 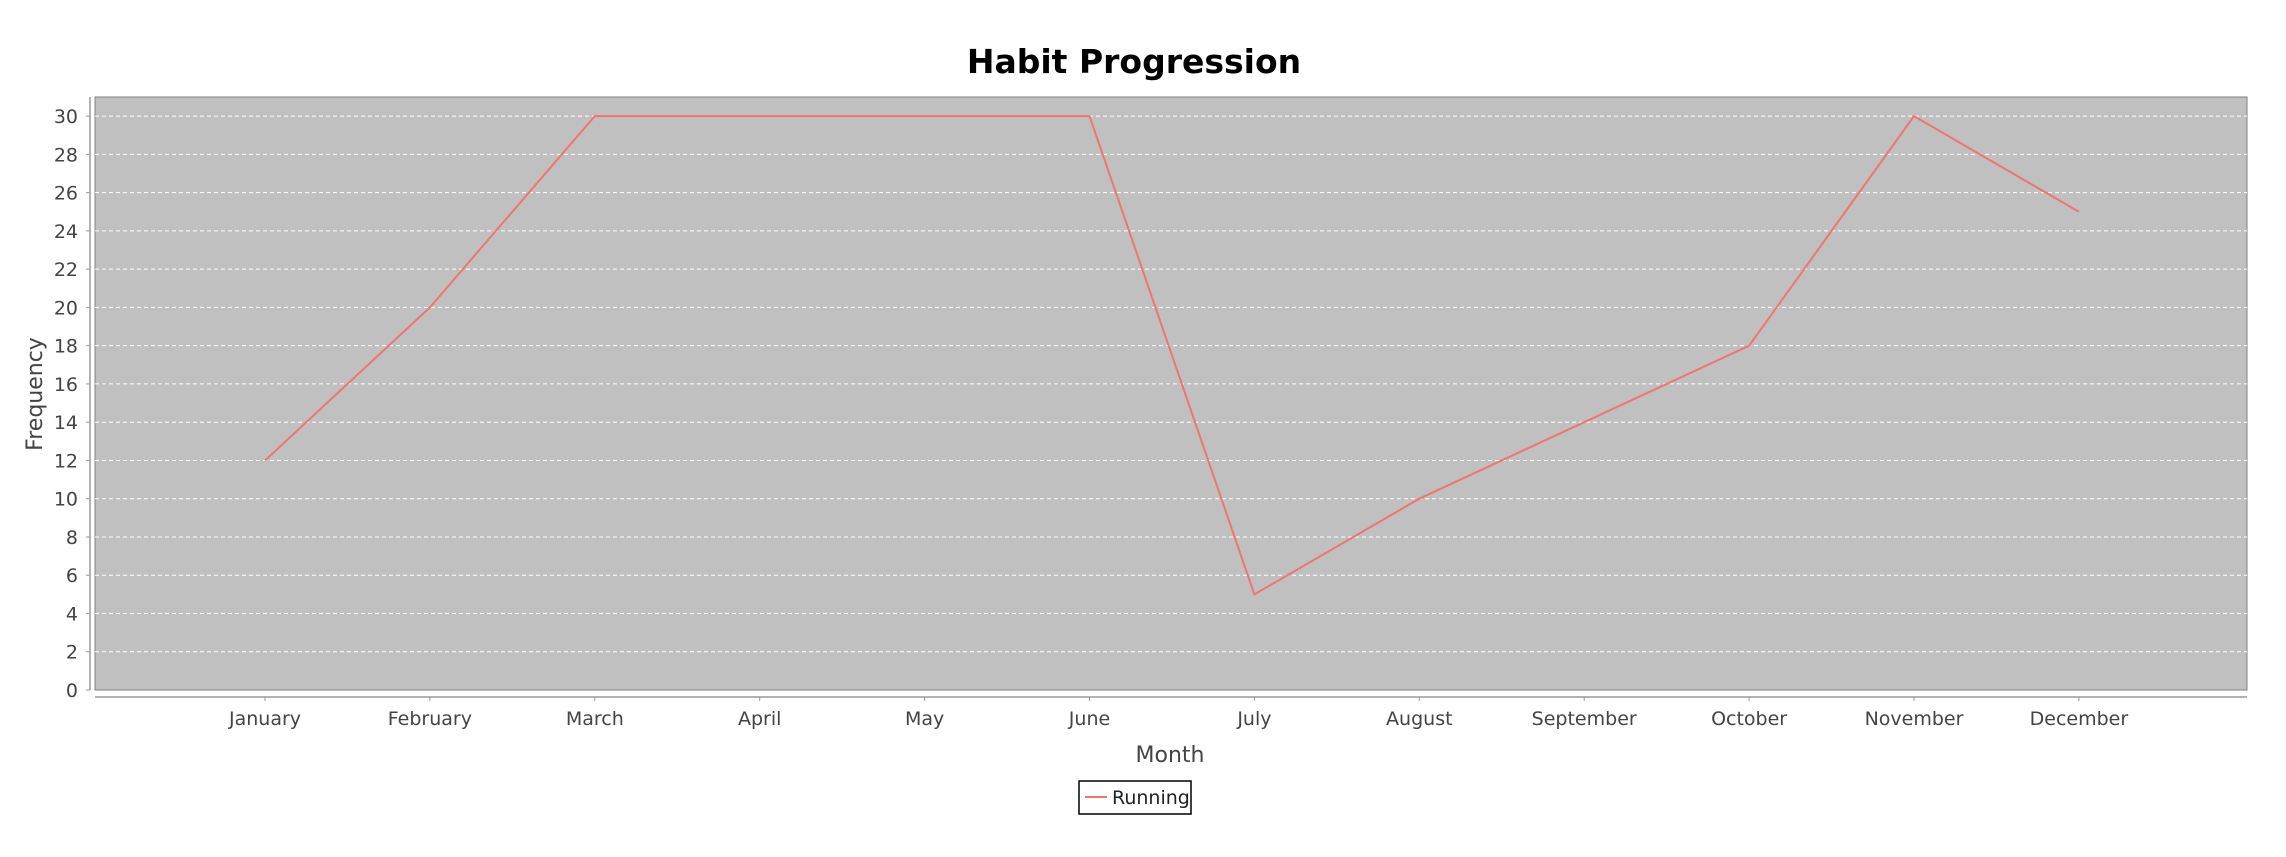 What do you see at coordinates (1151, 798) in the screenshot?
I see `legend-label-running: Running` at bounding box center [1151, 798].